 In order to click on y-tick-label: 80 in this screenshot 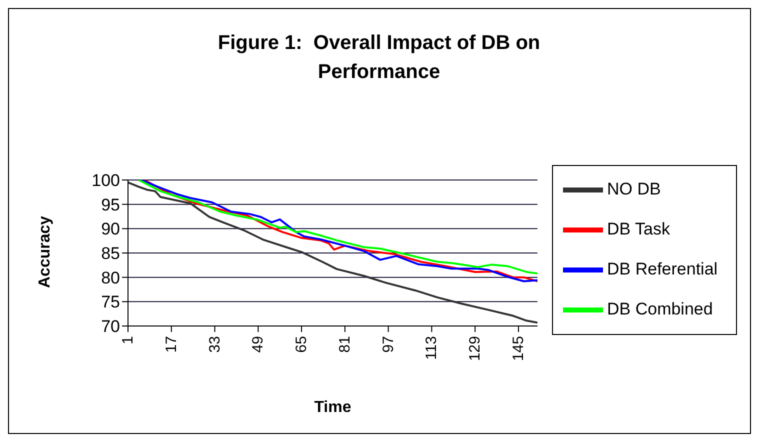, I will do `click(110, 278)`.